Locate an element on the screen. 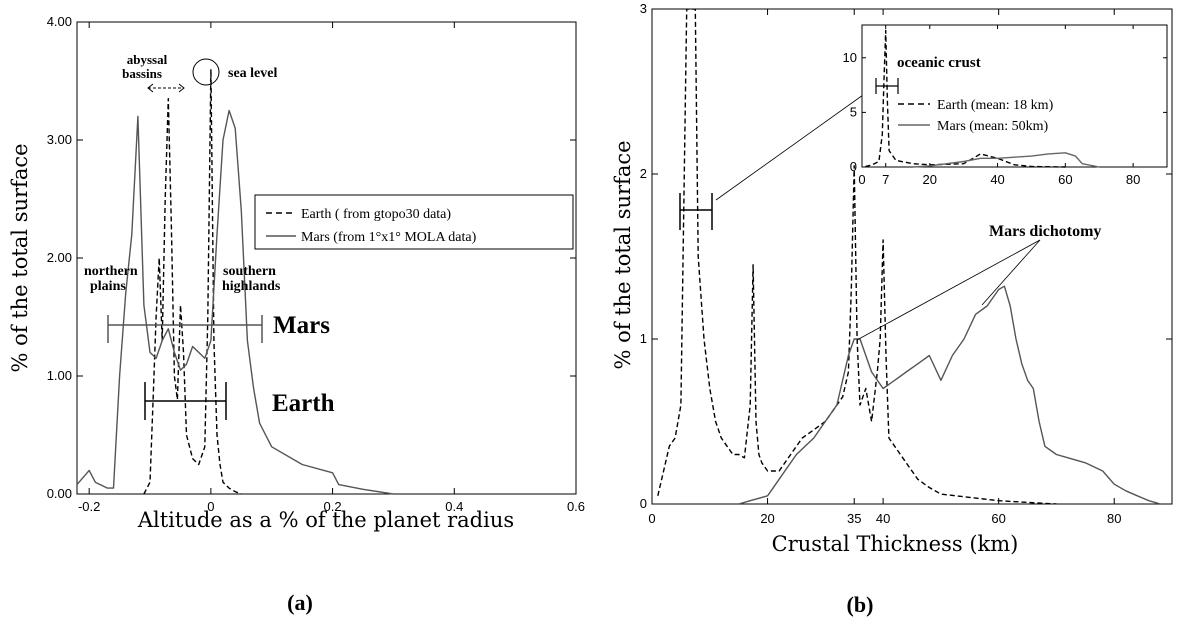  panel-b-y-tick-label: 3 is located at coordinates (643, 8).